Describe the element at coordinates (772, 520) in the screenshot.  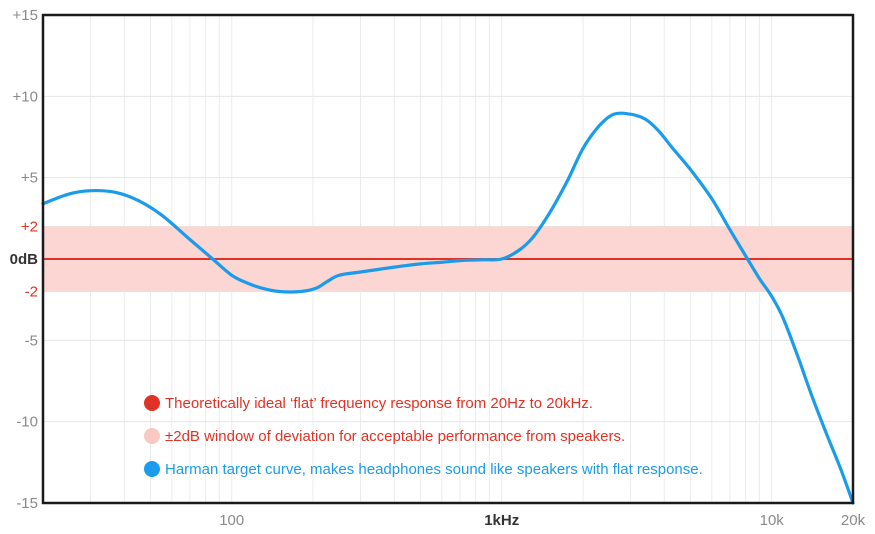
I see `x-tick-label: 10k` at that location.